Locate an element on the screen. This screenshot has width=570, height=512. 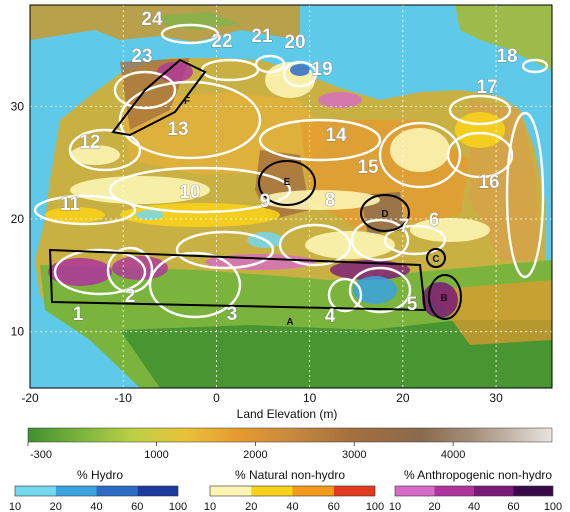
y-tick-label: 10 is located at coordinates (18, 332).